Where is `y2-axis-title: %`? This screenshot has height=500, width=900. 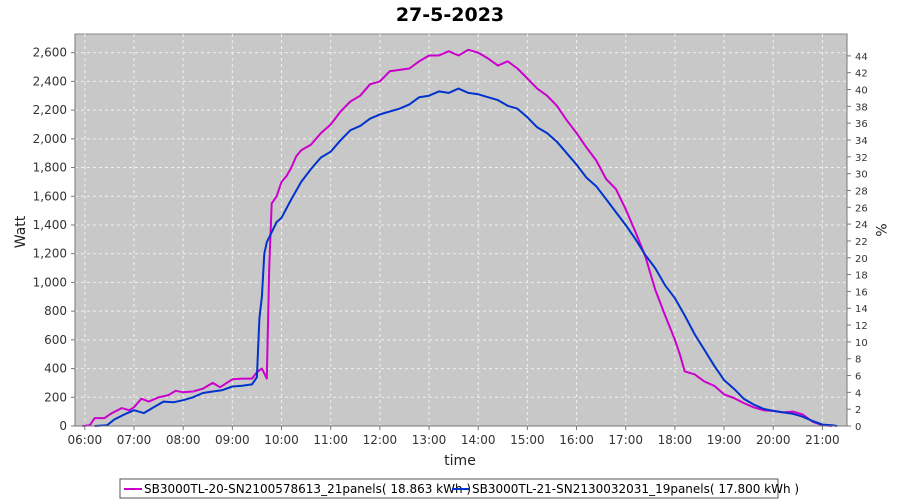
y2-axis-title: % is located at coordinates (880, 229).